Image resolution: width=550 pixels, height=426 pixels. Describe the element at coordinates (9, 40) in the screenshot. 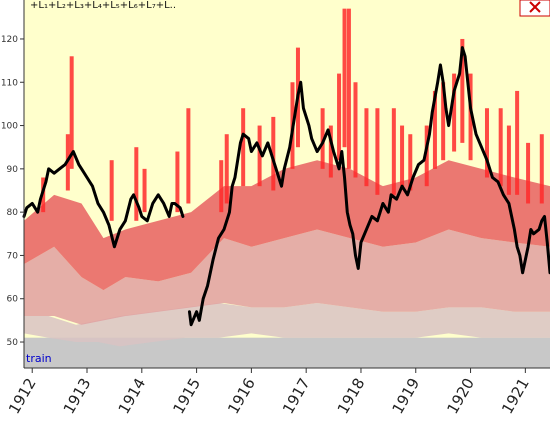

I see `y-tick-label: 120` at that location.